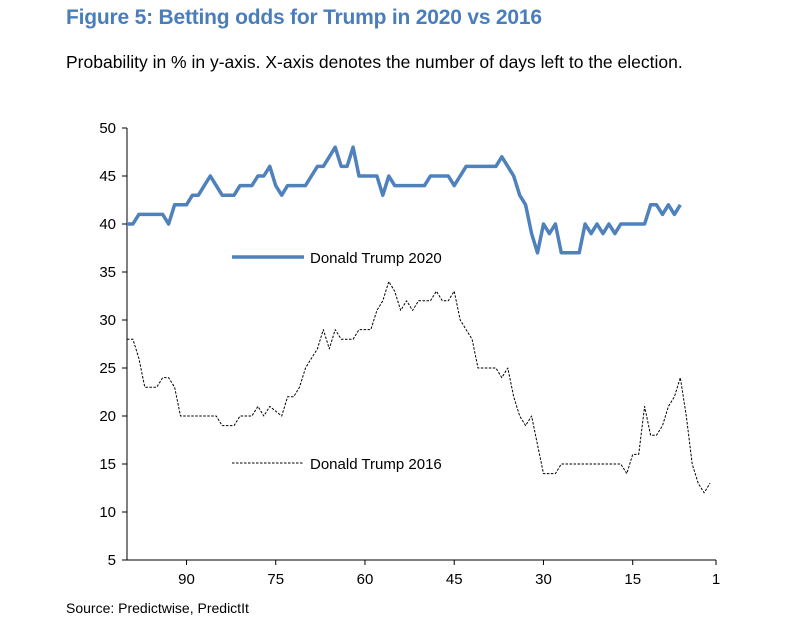 This screenshot has width=800, height=625. What do you see at coordinates (186, 579) in the screenshot?
I see `x-tick-label: 90` at bounding box center [186, 579].